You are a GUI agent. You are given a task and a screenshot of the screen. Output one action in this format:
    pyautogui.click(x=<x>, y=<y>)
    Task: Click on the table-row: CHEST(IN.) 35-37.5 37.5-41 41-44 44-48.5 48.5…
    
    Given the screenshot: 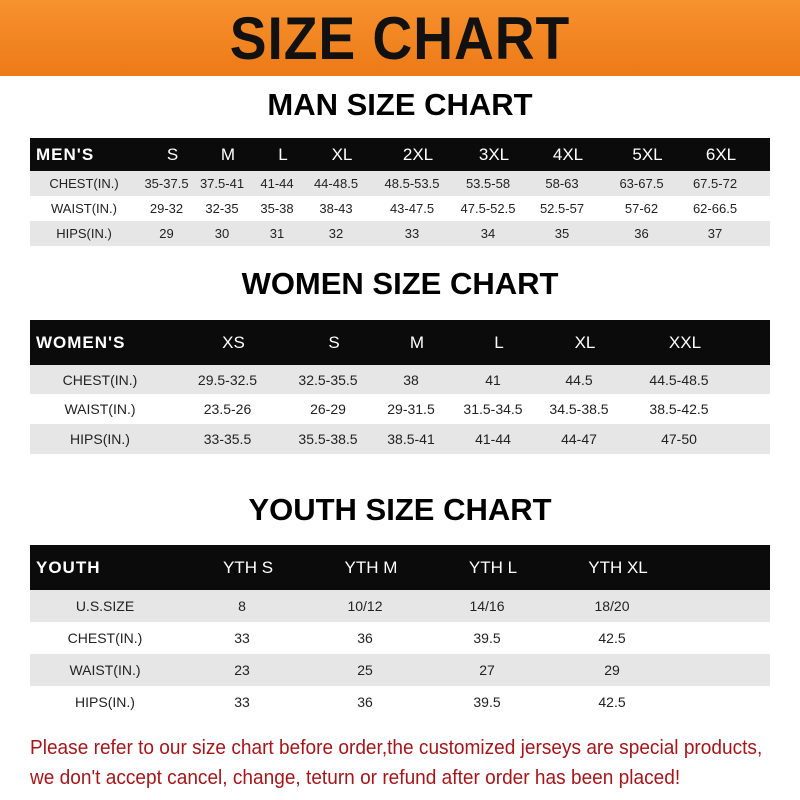 What is the action you would take?
    pyautogui.click(x=400, y=183)
    